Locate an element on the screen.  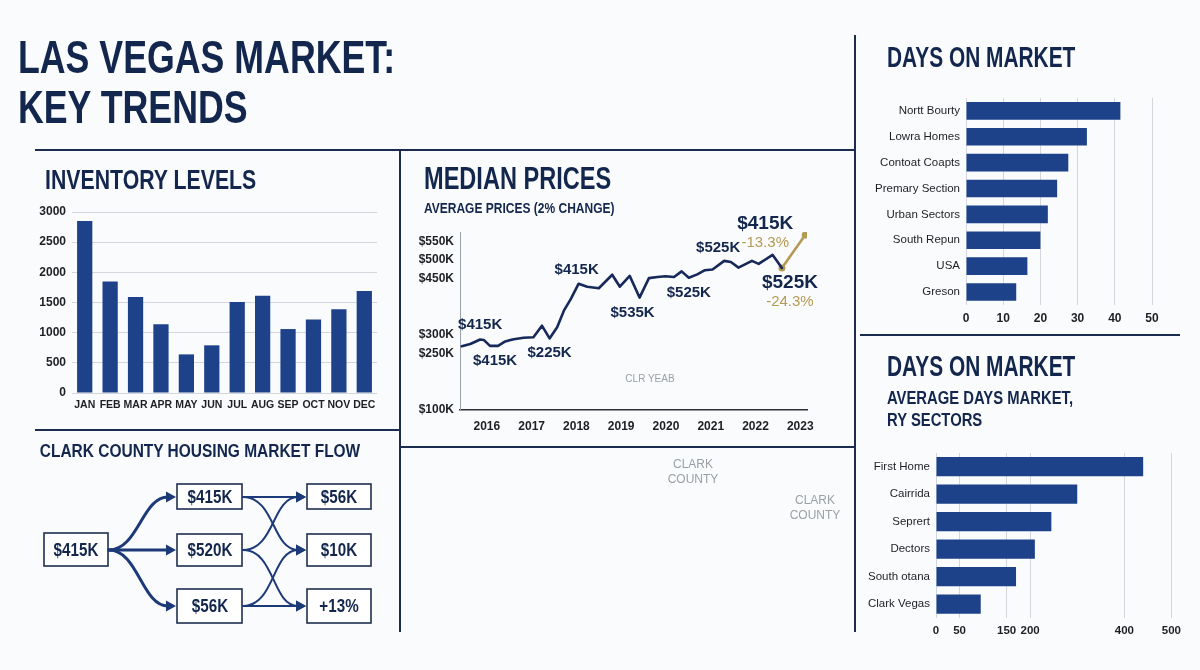
y-tick-label: Dectors is located at coordinates (910, 548).